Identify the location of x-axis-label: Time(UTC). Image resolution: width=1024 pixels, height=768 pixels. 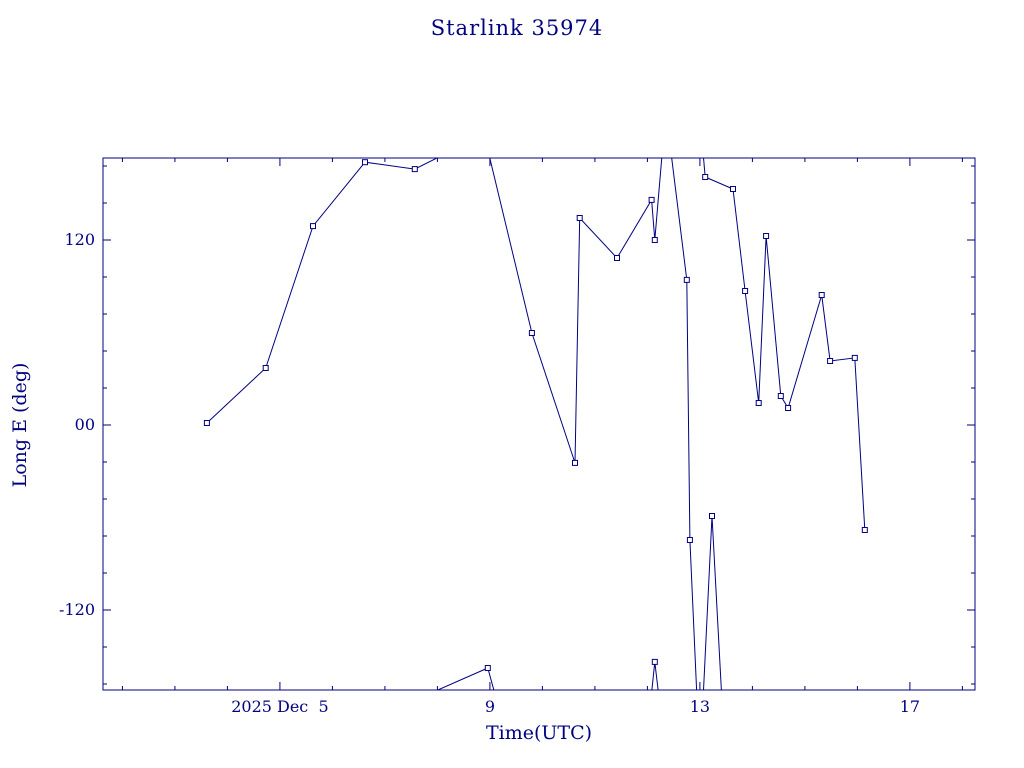
(539, 733).